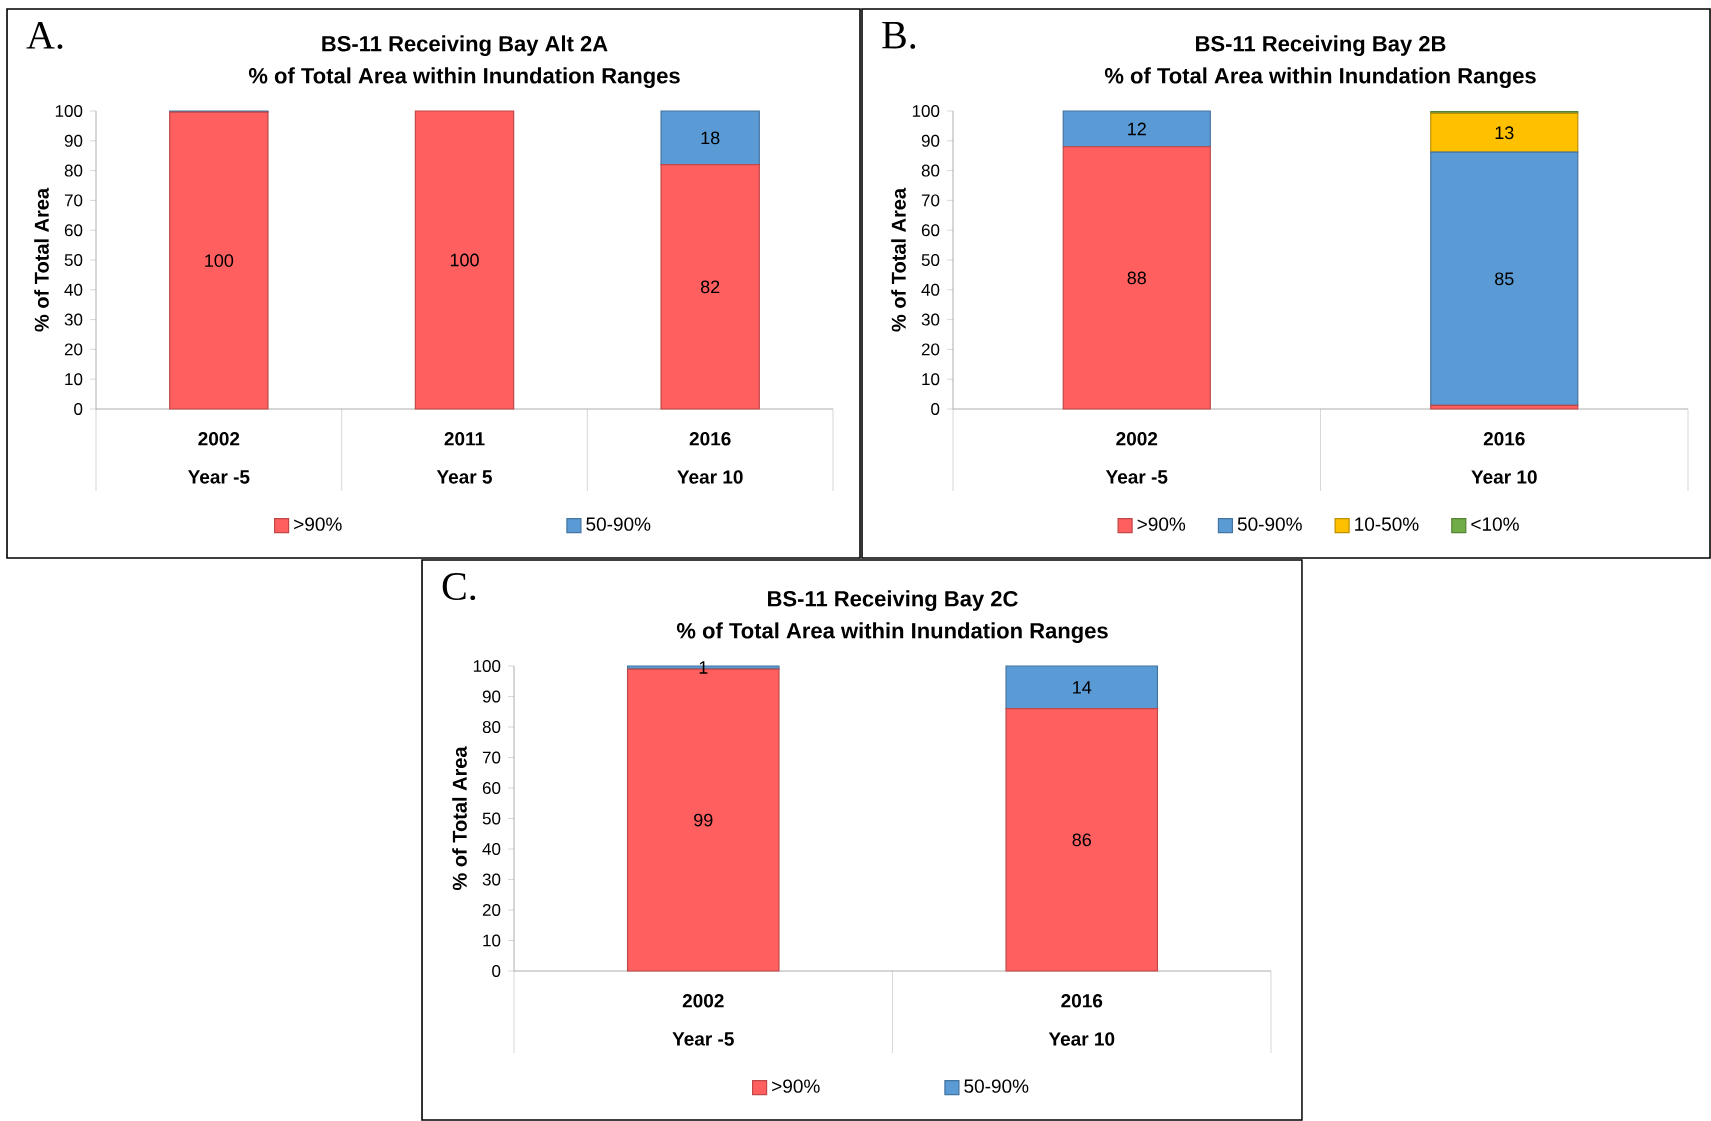 The image size is (1711, 1121). What do you see at coordinates (464, 439) in the screenshot?
I see `x-tick-label: 2011` at bounding box center [464, 439].